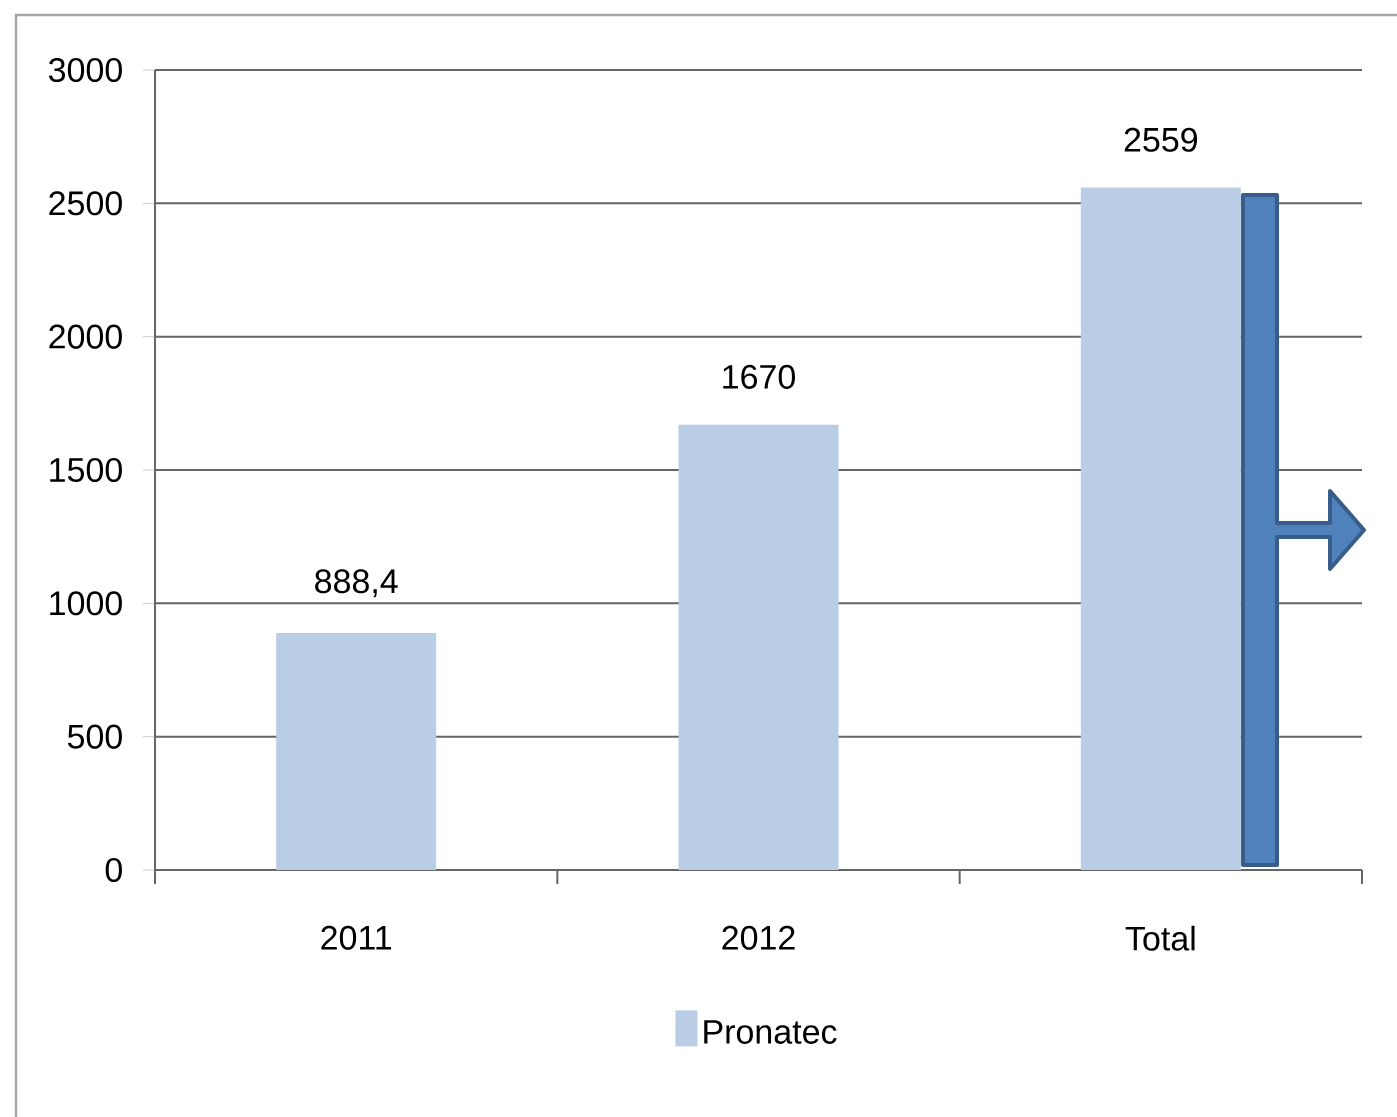  I want to click on x-tick-label: Total, so click(1160, 938).